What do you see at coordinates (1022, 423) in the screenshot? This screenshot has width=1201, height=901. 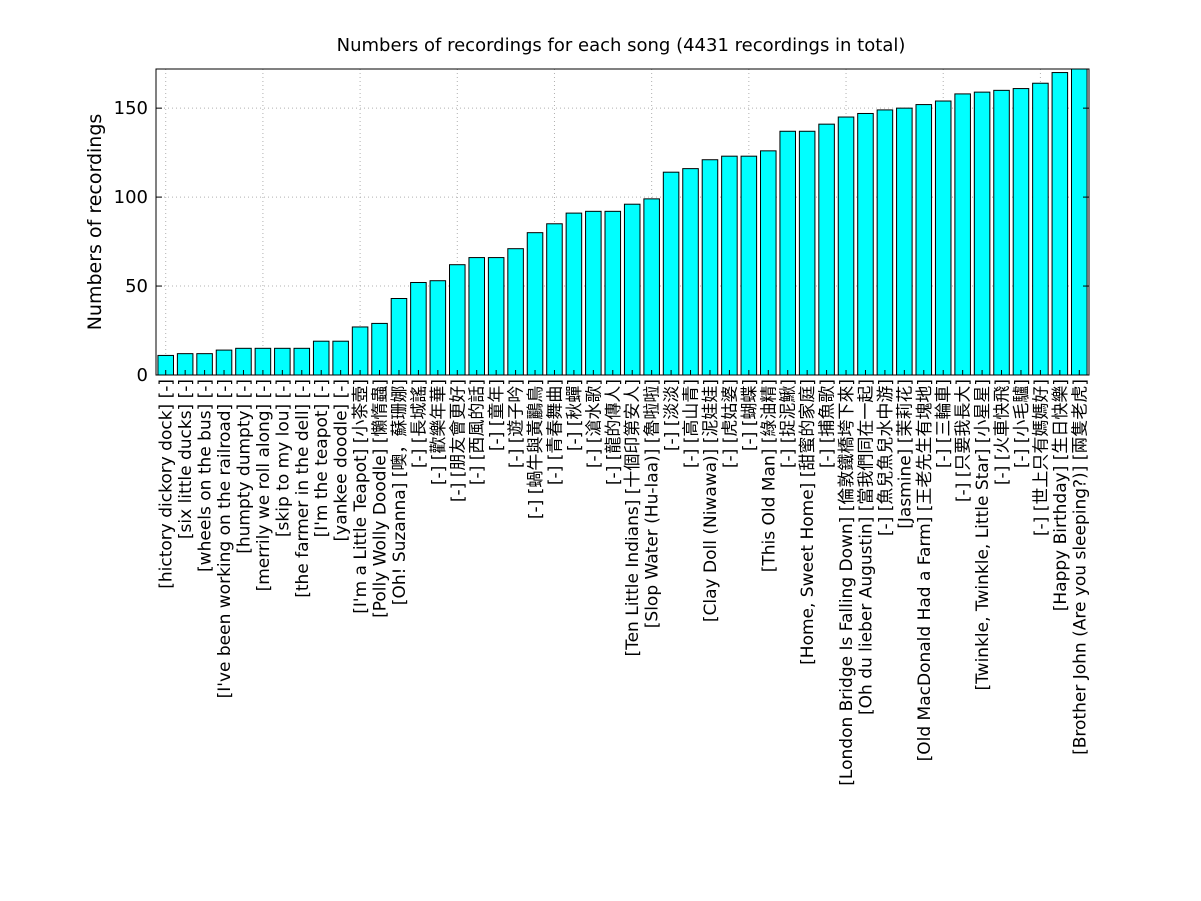 I see `x-tick-label: [-] [小毛驢]` at bounding box center [1022, 423].